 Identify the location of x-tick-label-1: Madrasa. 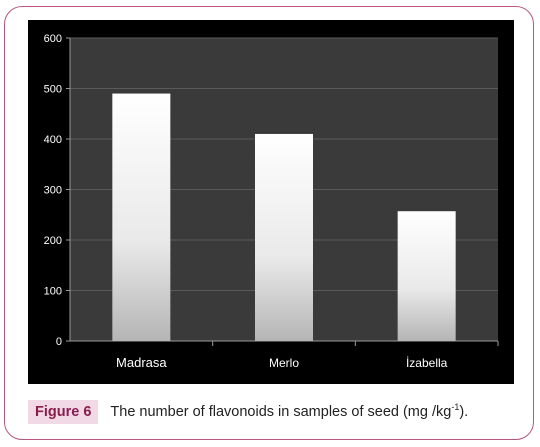
(141, 362).